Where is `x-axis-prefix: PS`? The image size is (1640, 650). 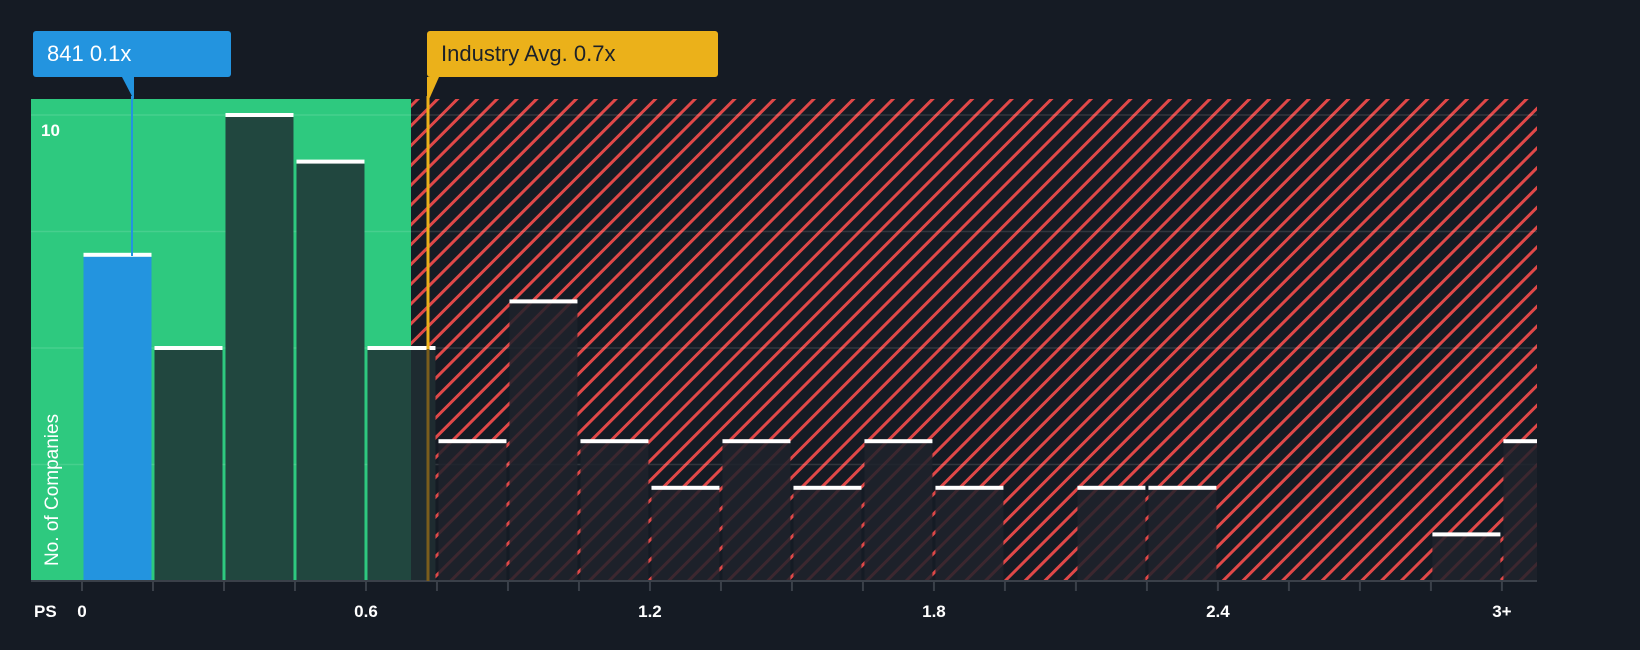 x-axis-prefix: PS is located at coordinates (45, 611).